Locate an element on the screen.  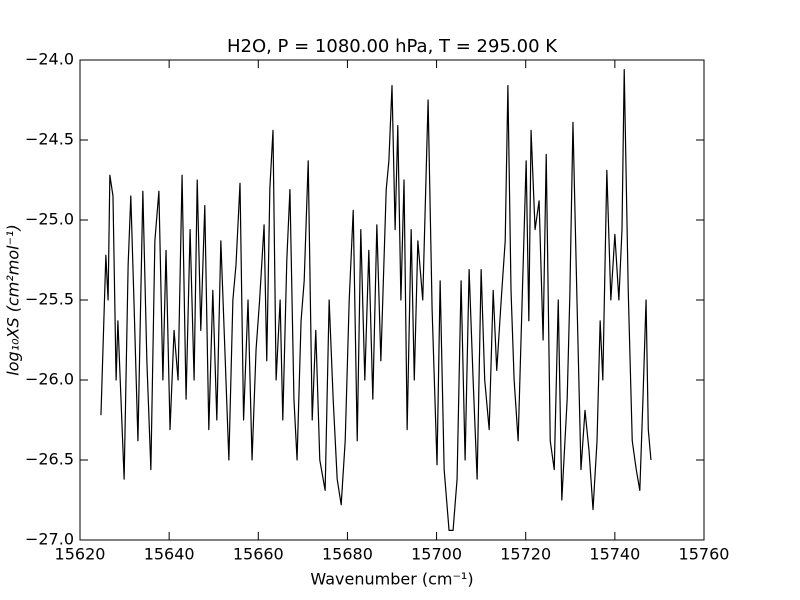
chart-title: H2O, P = 1080.00 hPa, T = 295.00 K is located at coordinates (392, 46).